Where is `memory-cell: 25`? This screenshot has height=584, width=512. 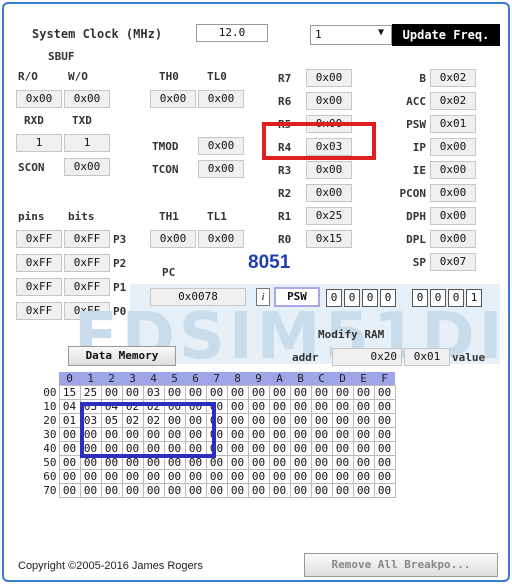
memory-cell: 25 is located at coordinates (90, 392).